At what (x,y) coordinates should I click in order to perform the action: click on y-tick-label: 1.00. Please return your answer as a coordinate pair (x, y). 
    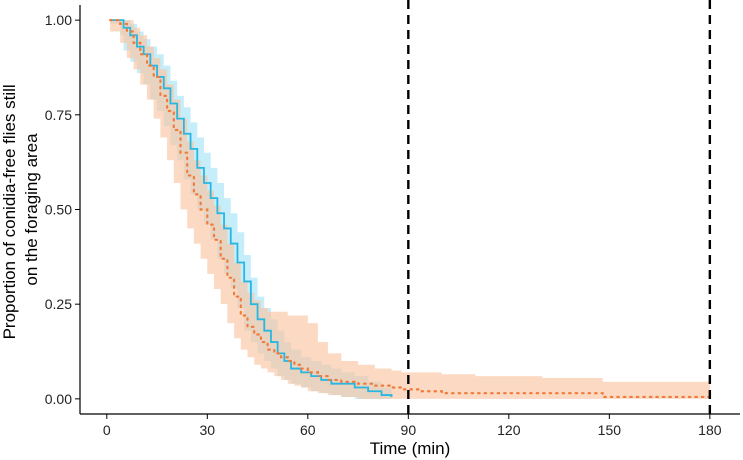
    Looking at the image, I should click on (58, 20).